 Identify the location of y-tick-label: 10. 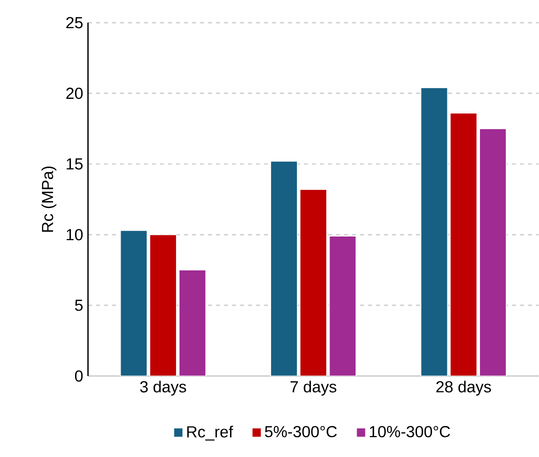
(74, 234).